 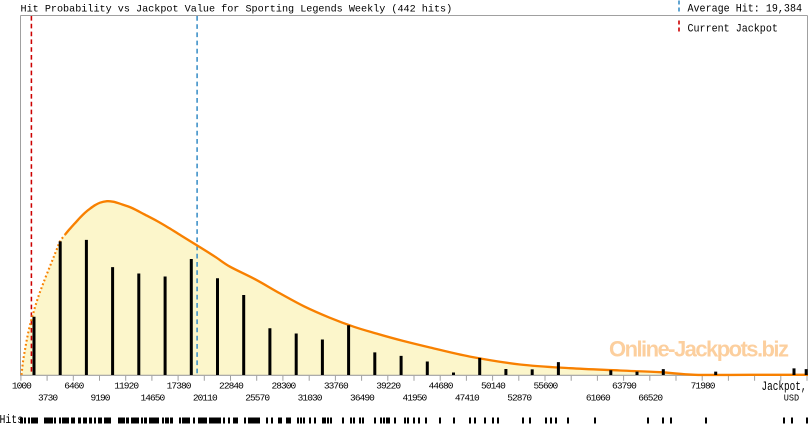 I want to click on svg-text: Jackpot,, so click(x=784, y=387).